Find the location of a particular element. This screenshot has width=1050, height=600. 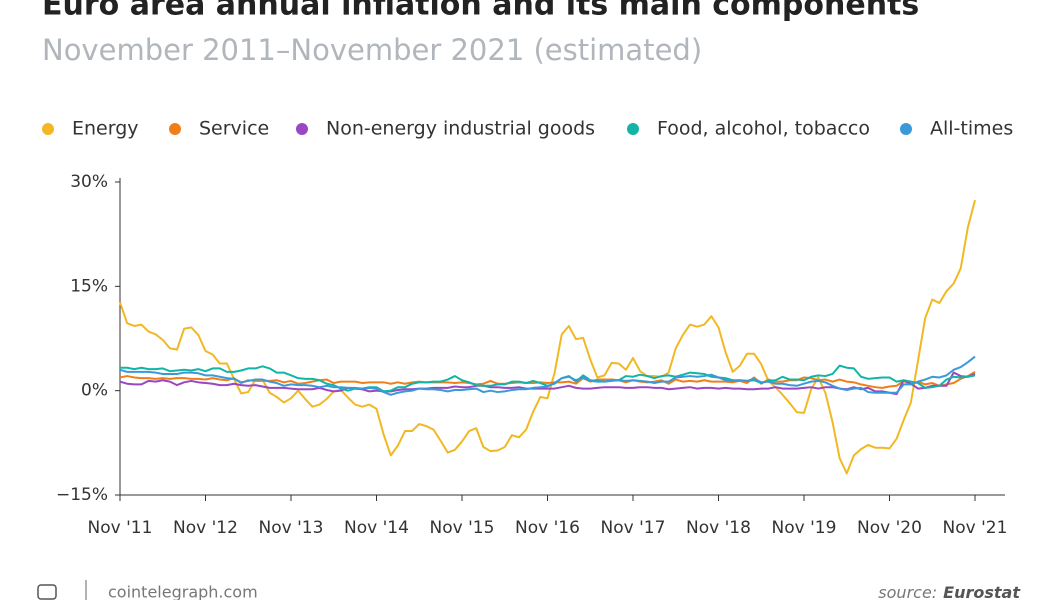

legend-label: Non-energy industrial goods is located at coordinates (460, 129).